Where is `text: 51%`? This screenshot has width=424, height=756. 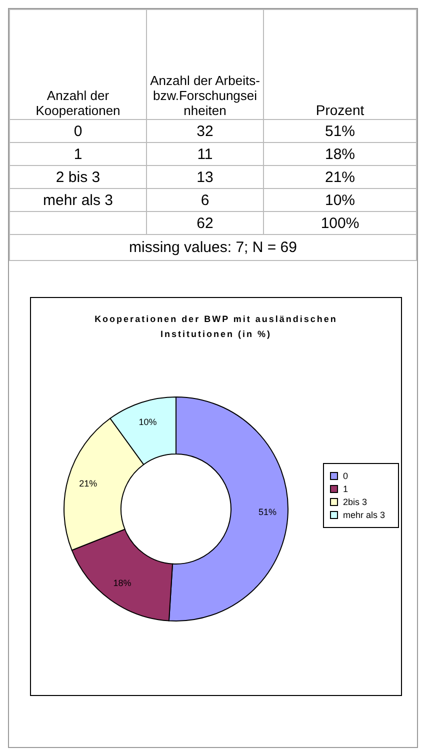 text: 51% is located at coordinates (340, 131).